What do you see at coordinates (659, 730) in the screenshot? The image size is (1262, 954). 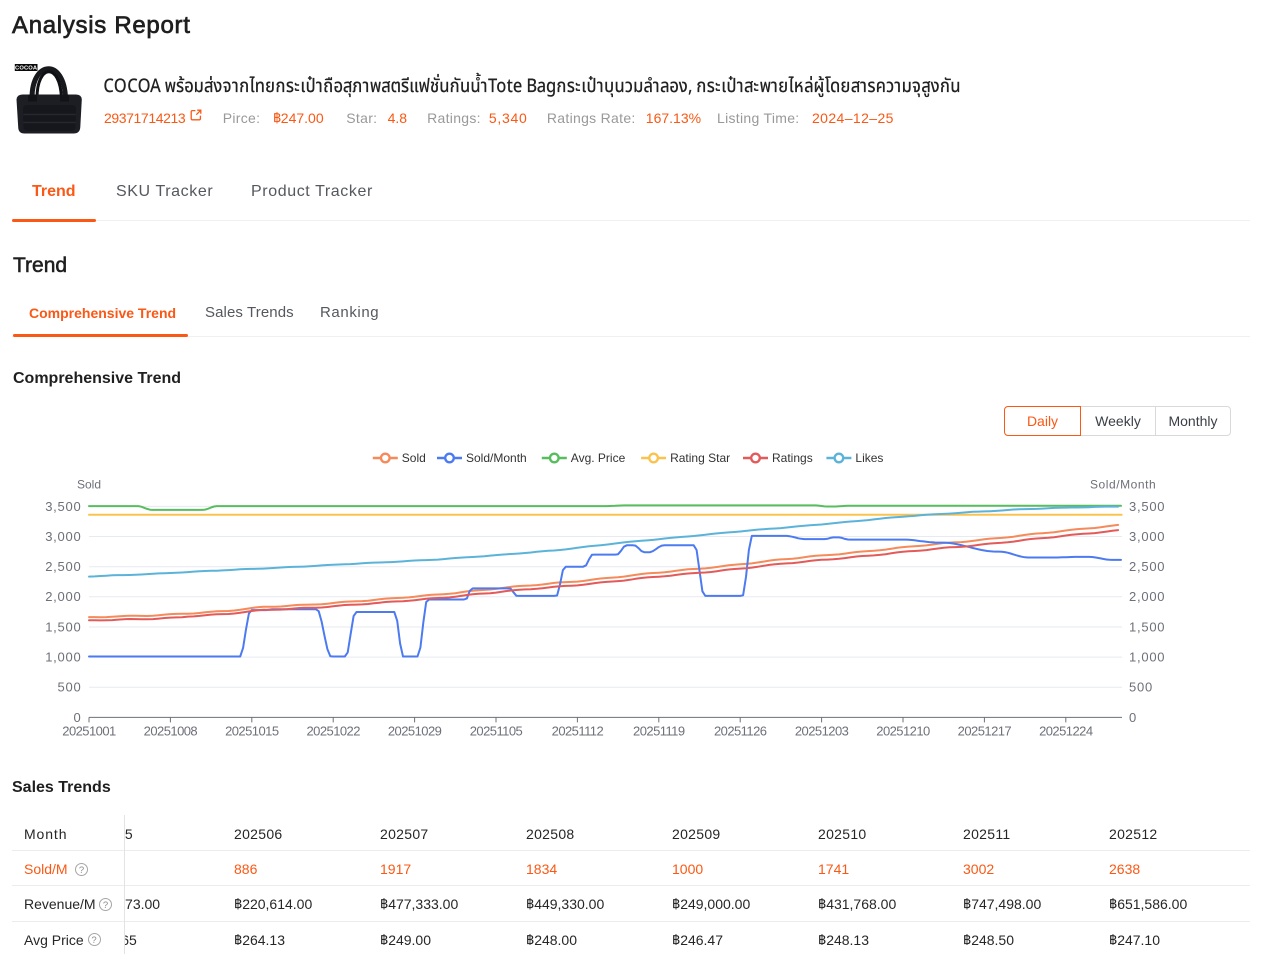 I see `svg-text: 20251119` at bounding box center [659, 730].